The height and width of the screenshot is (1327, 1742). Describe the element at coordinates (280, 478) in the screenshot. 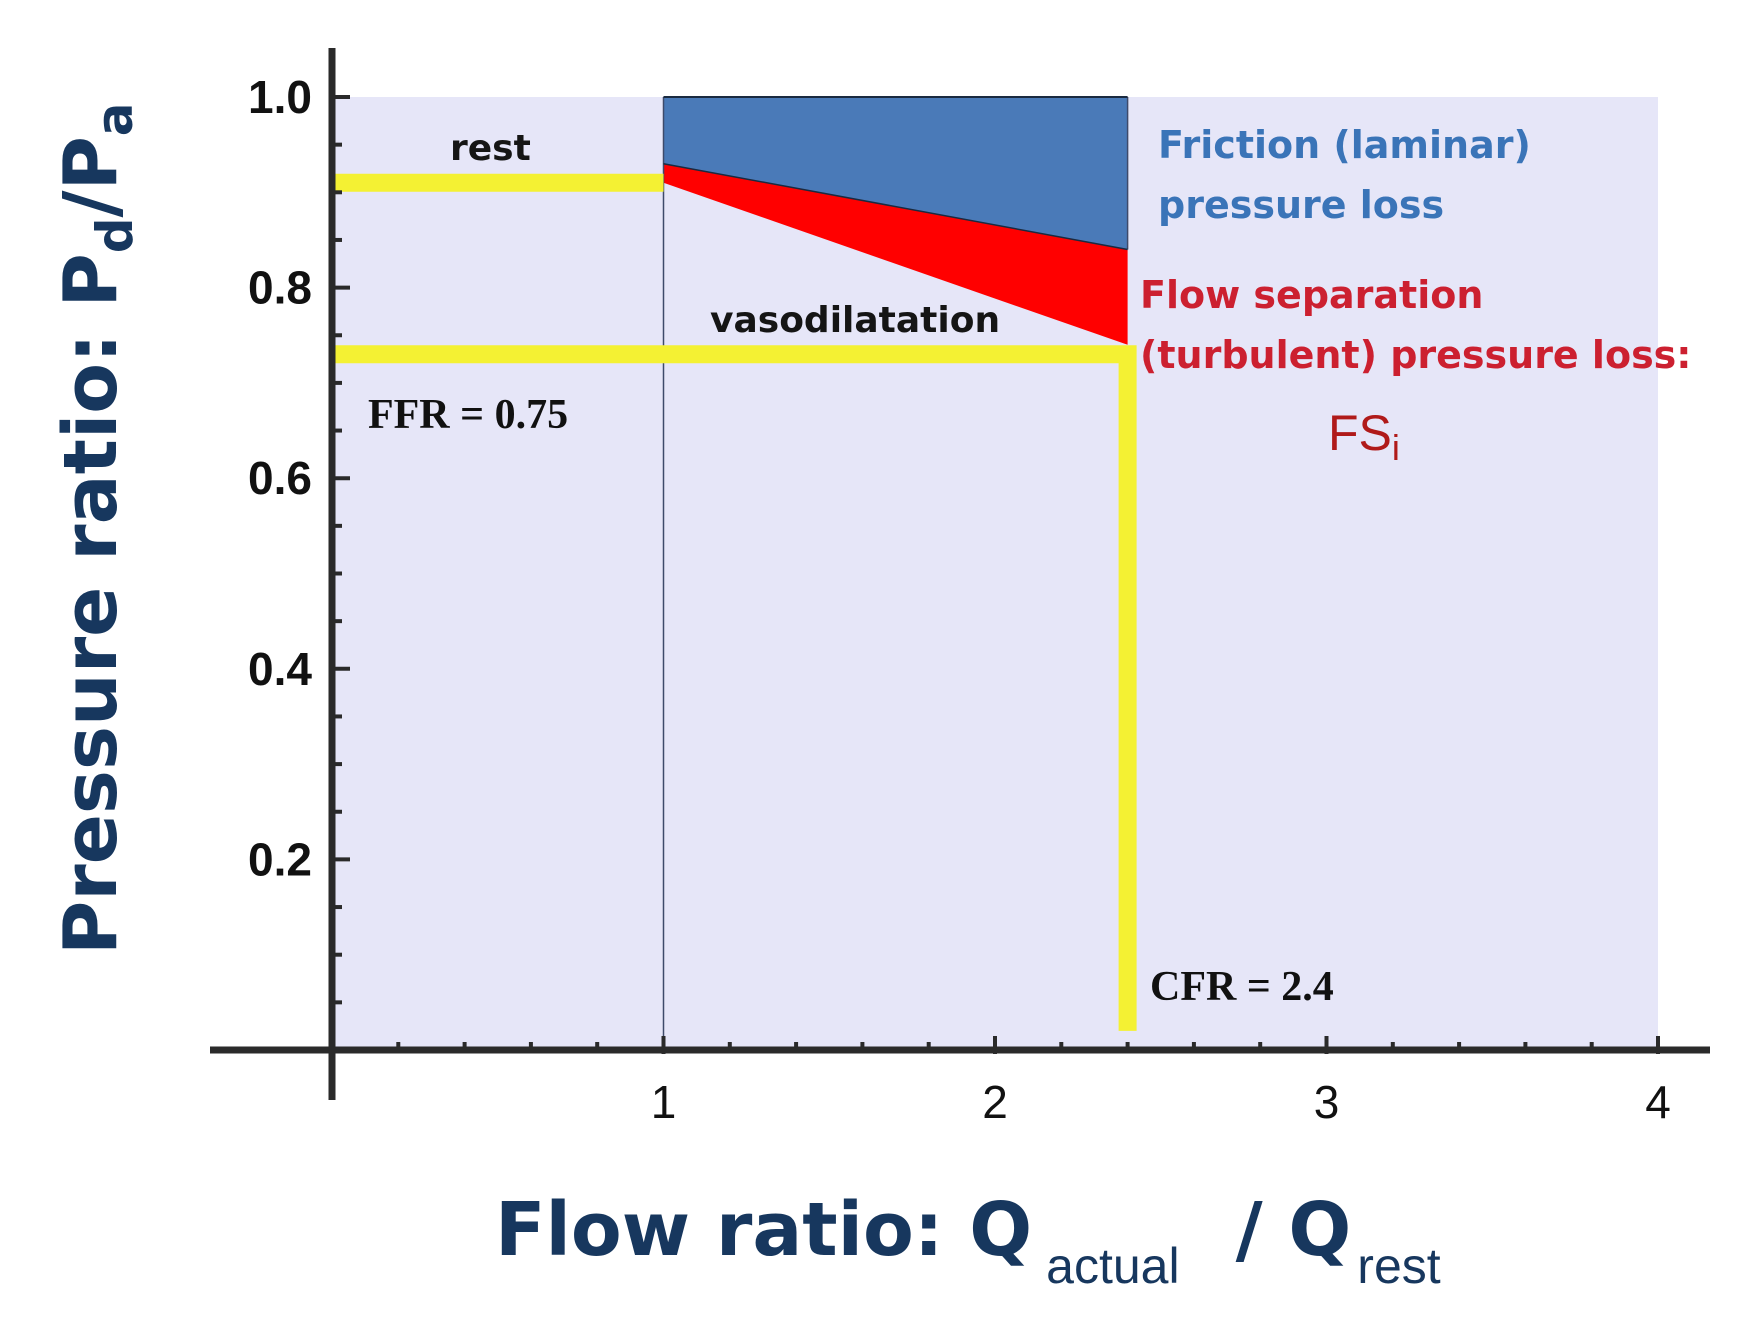

I see `y-tick-label: 0.6` at that location.